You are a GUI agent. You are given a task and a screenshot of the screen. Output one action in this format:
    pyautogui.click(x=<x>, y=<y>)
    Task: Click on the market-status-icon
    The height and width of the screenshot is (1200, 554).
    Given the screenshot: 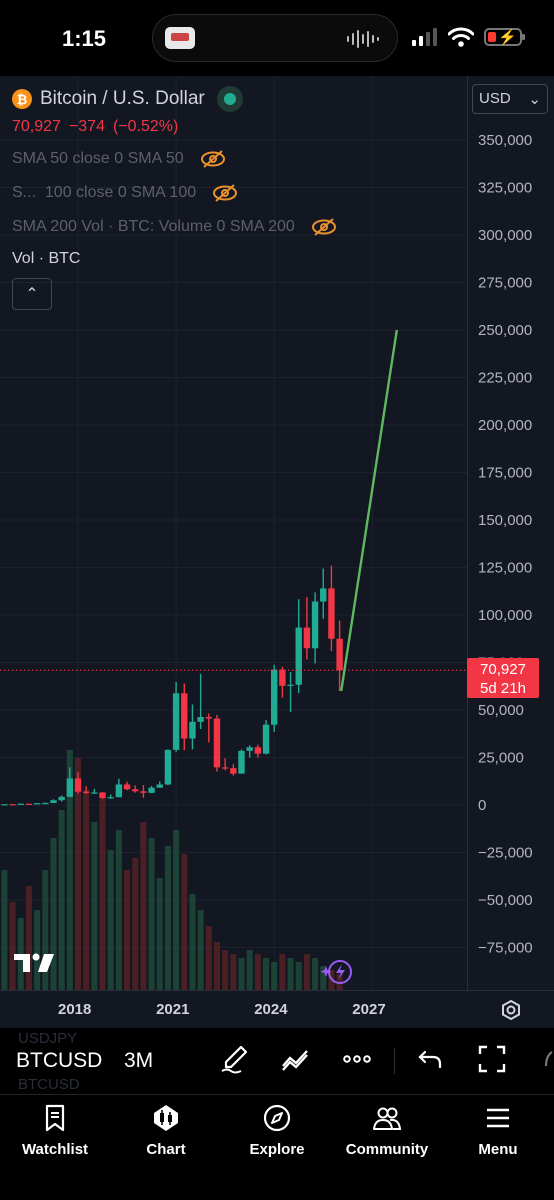 What is the action you would take?
    pyautogui.click(x=229, y=99)
    